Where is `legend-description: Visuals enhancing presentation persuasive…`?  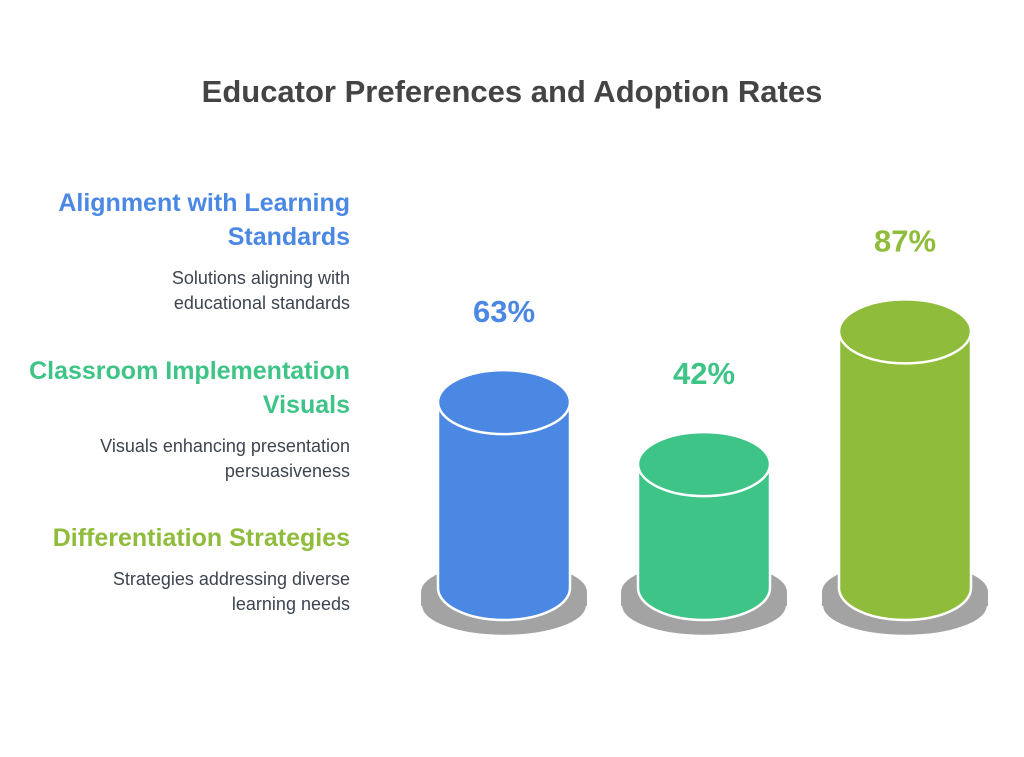 legend-description: Visuals enhancing presentation persuasive… is located at coordinates (180, 459).